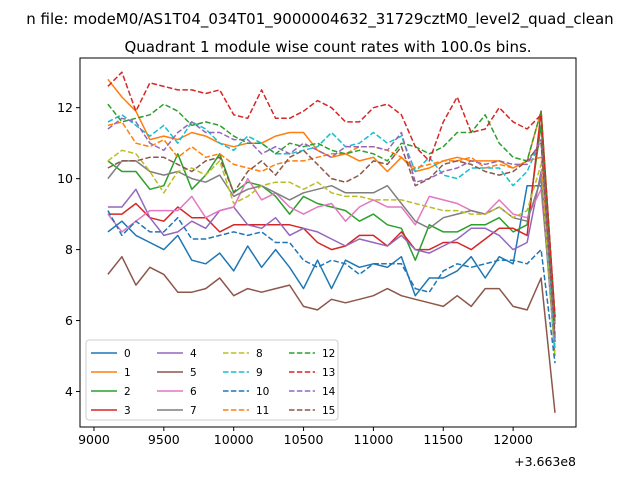 The image size is (640, 480). What do you see at coordinates (328, 373) in the screenshot?
I see `legend-label-13: 13` at bounding box center [328, 373].